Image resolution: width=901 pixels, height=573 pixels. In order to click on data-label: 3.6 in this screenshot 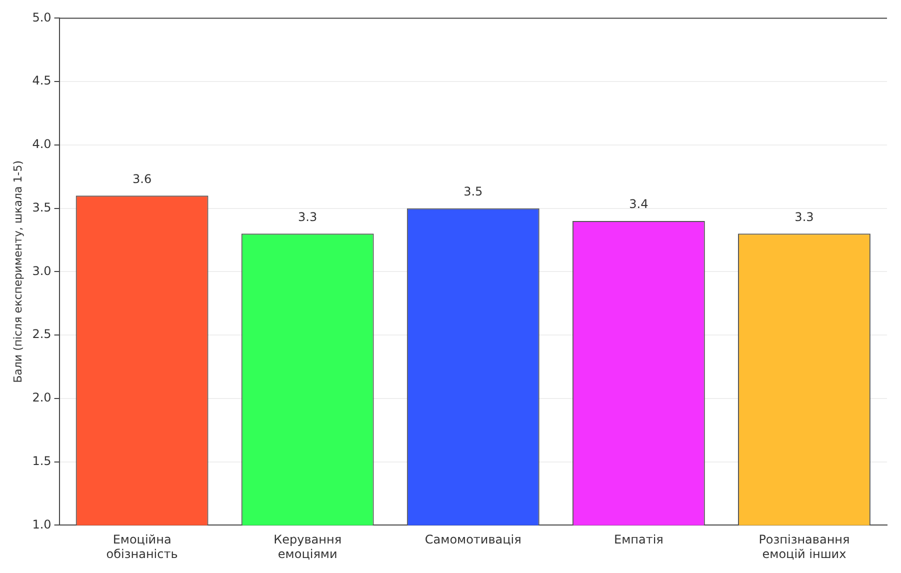, I will do `click(142, 179)`.